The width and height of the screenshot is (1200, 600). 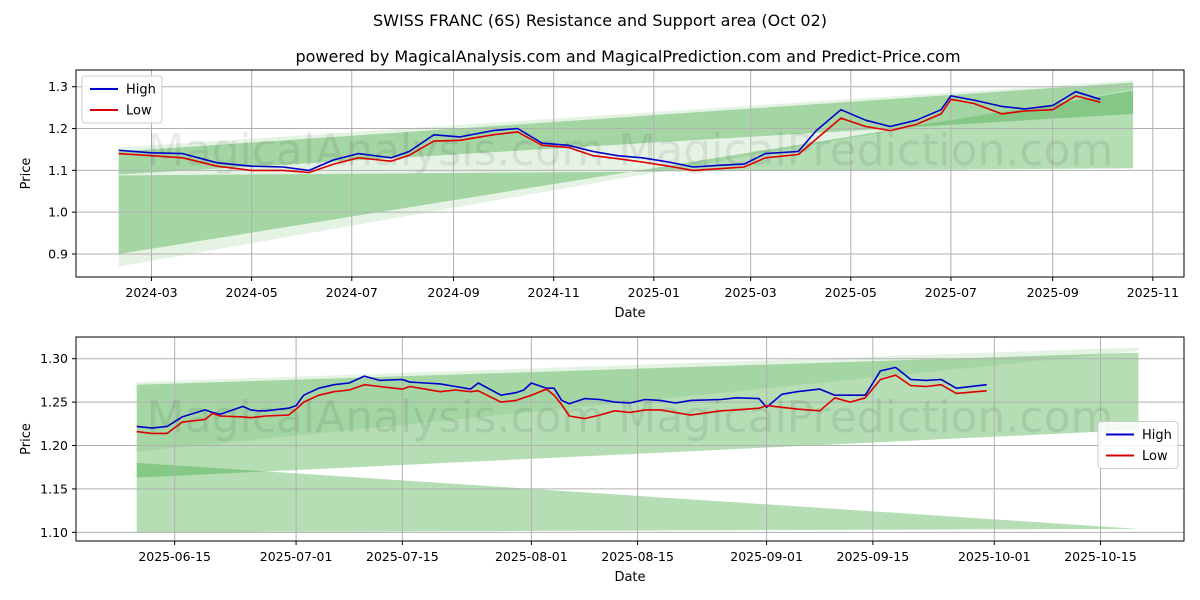 I want to click on x-tick-label: 2024-11, so click(x=554, y=292).